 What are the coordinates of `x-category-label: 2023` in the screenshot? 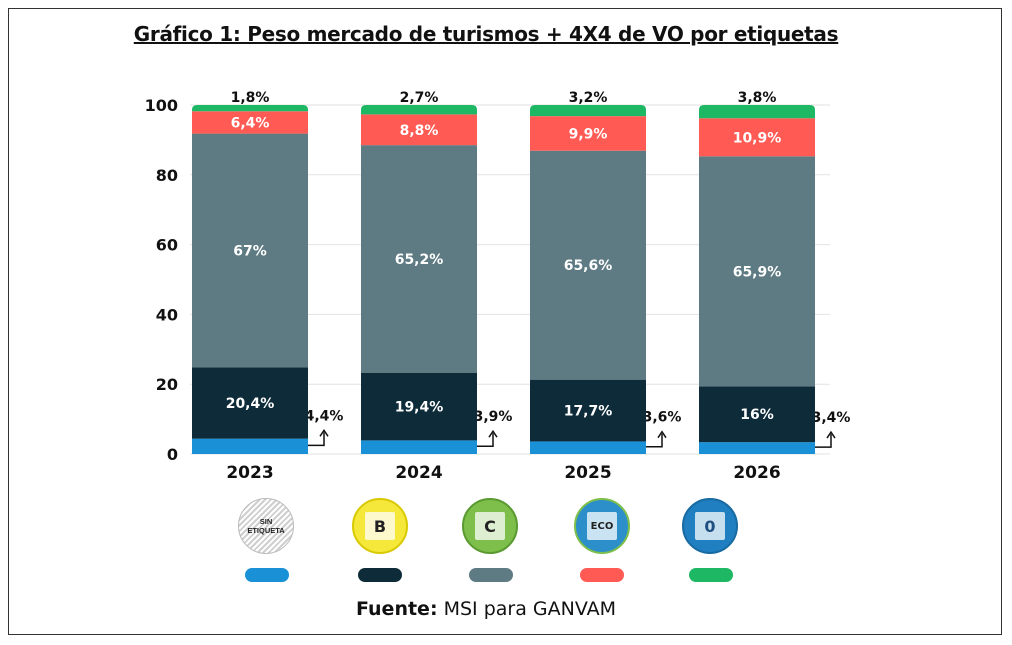 It's located at (249, 473).